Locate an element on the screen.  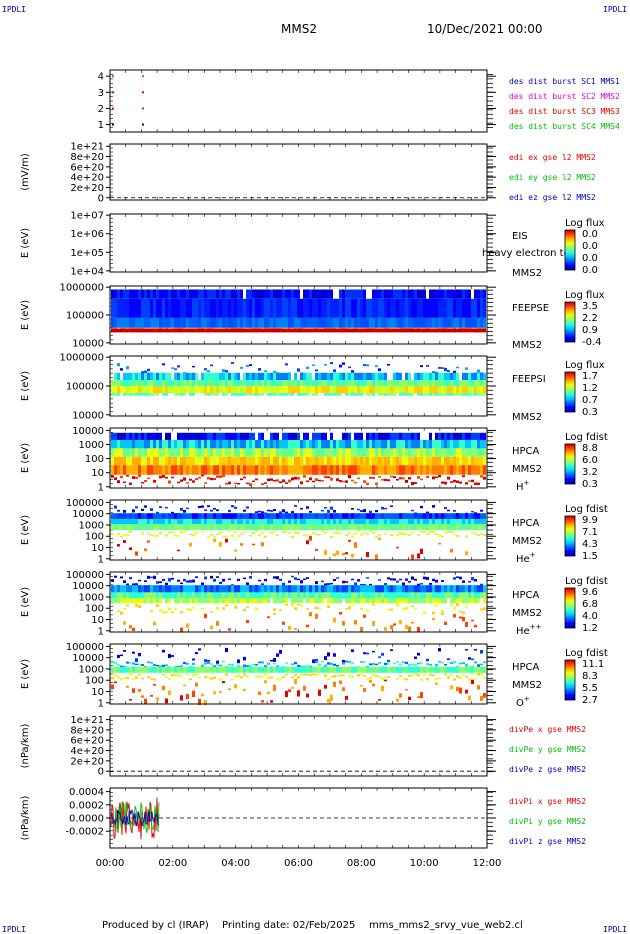
divpi-series-line is located at coordinates (135, 818).